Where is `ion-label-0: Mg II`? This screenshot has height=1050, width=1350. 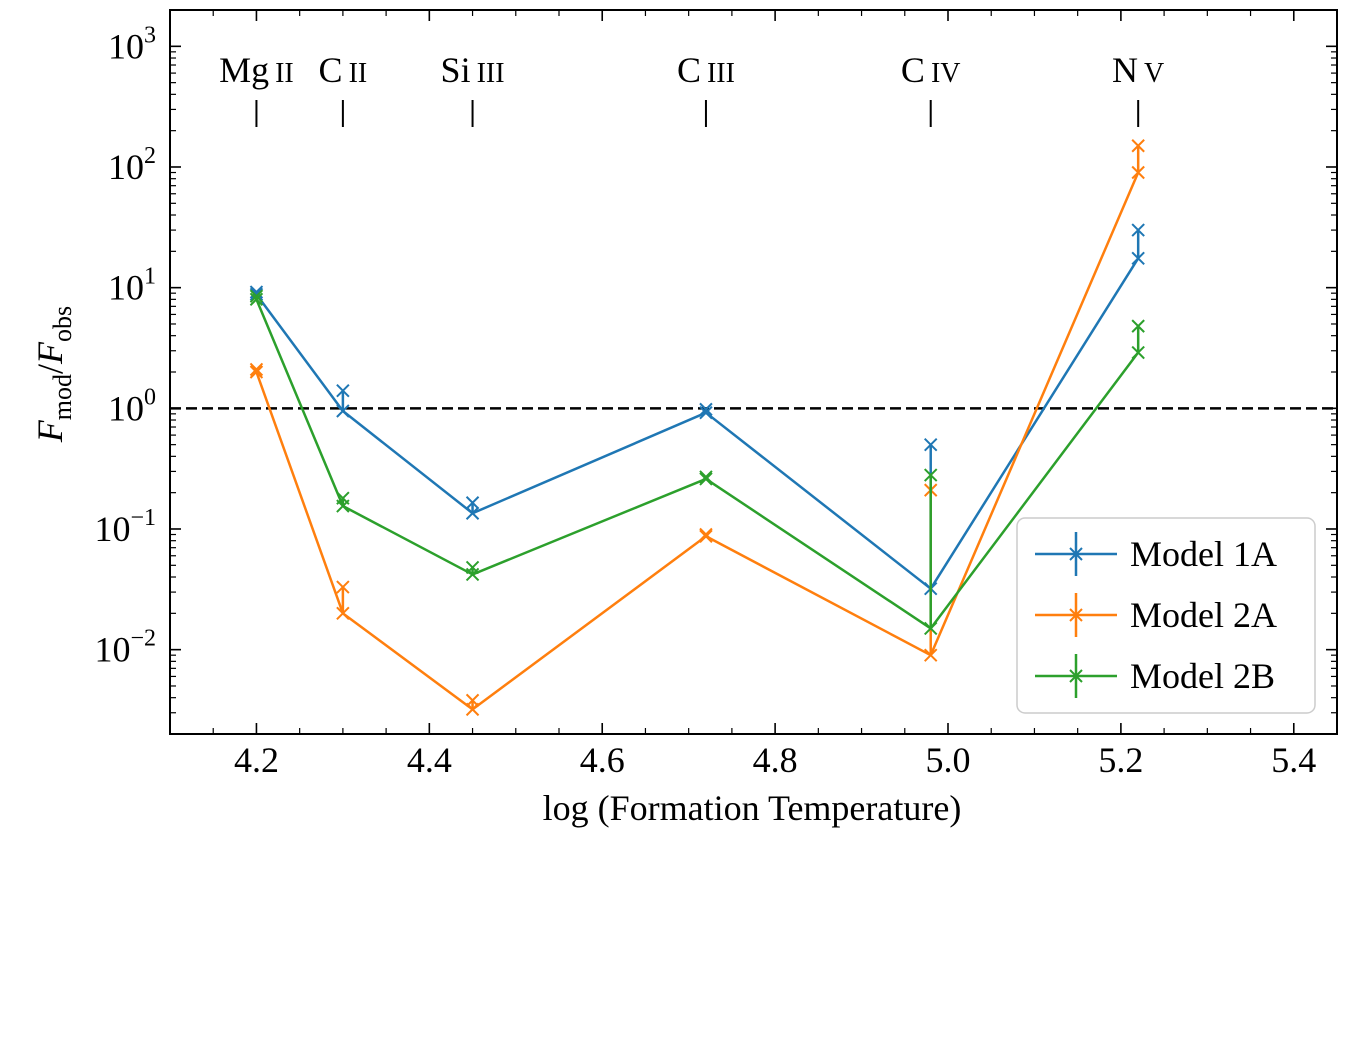 ion-label-0: Mg II is located at coordinates (256, 70).